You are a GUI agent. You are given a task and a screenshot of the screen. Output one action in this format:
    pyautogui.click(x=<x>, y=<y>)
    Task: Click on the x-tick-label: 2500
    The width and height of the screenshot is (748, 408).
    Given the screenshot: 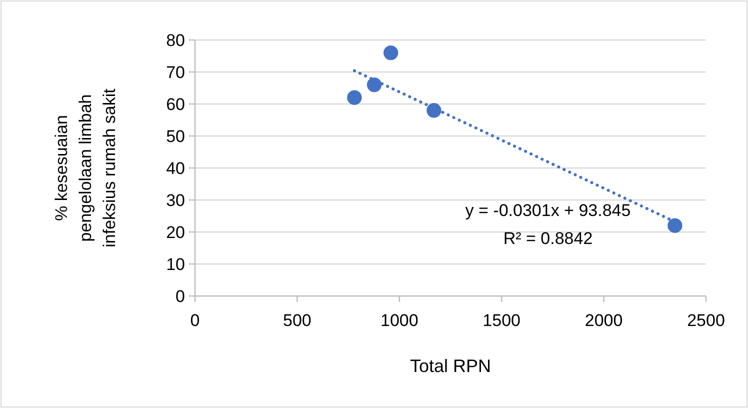 What is the action you would take?
    pyautogui.click(x=706, y=320)
    